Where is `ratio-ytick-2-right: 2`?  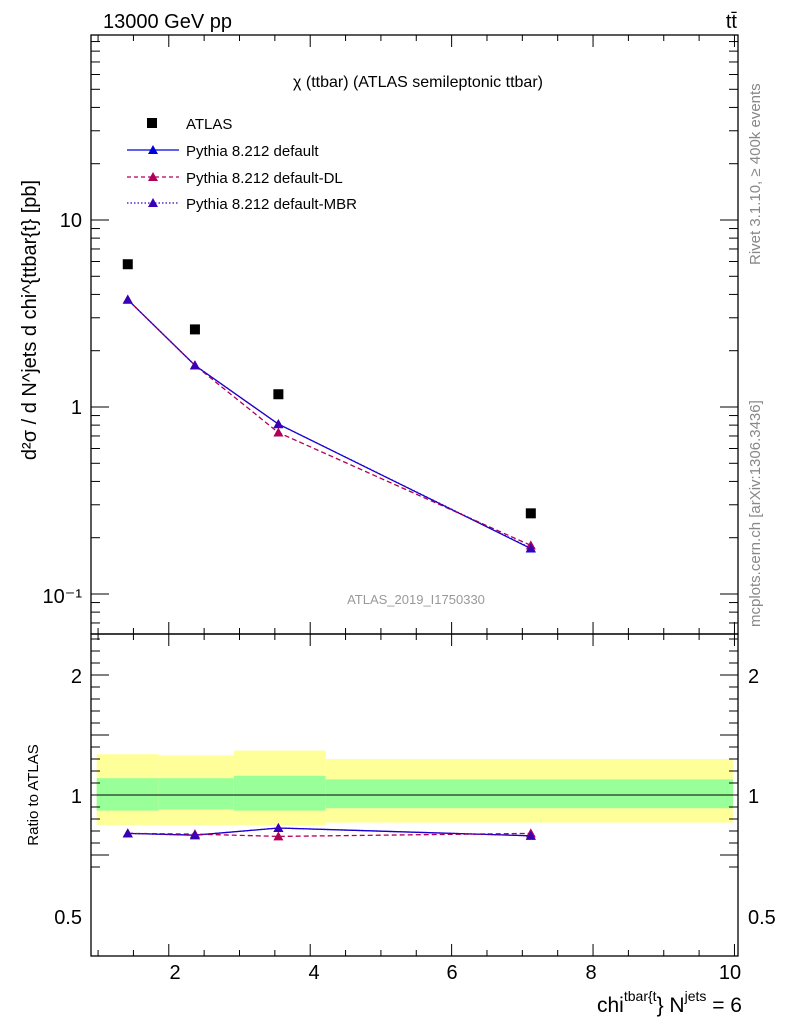 ratio-ytick-2-right: 2 is located at coordinates (753, 677).